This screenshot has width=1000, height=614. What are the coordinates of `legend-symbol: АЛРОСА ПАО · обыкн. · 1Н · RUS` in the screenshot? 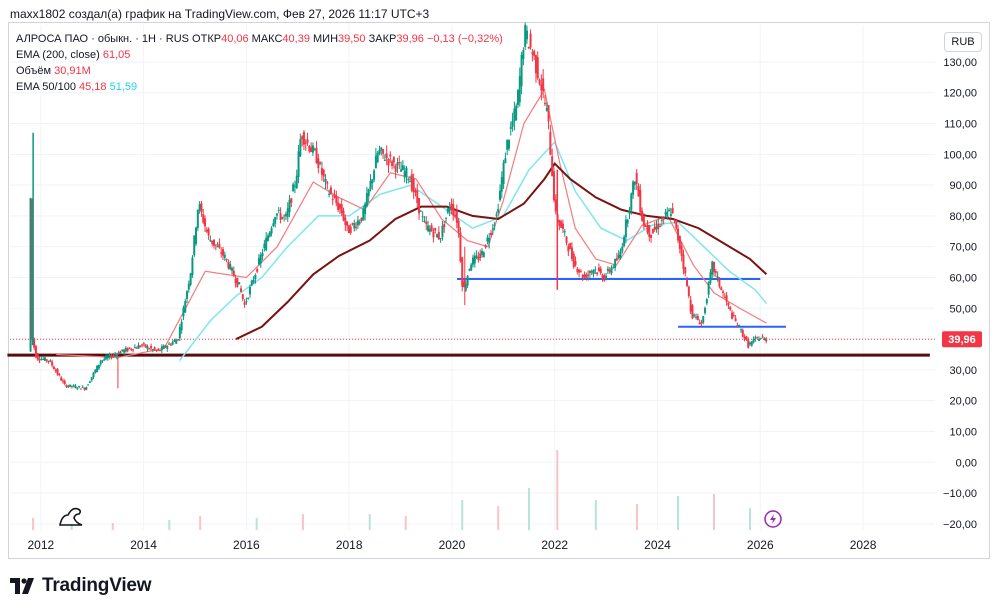 It's located at (102, 39).